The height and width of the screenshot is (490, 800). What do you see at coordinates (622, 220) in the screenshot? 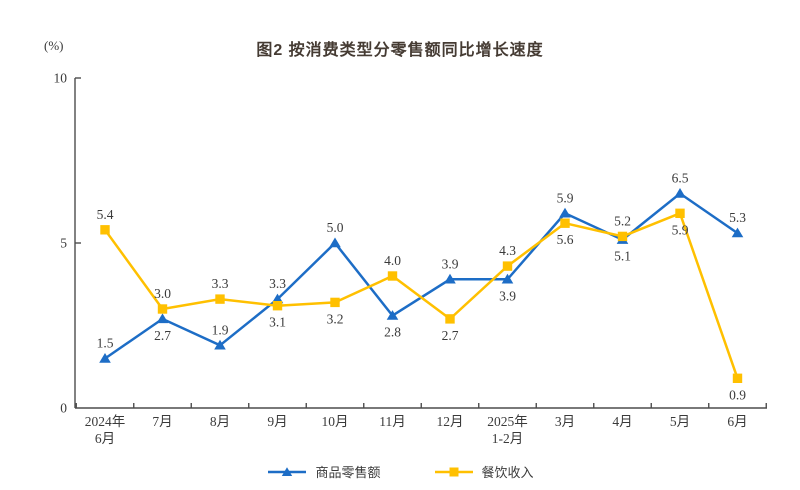
I see `data-point-label-1: 5.2` at bounding box center [622, 220].